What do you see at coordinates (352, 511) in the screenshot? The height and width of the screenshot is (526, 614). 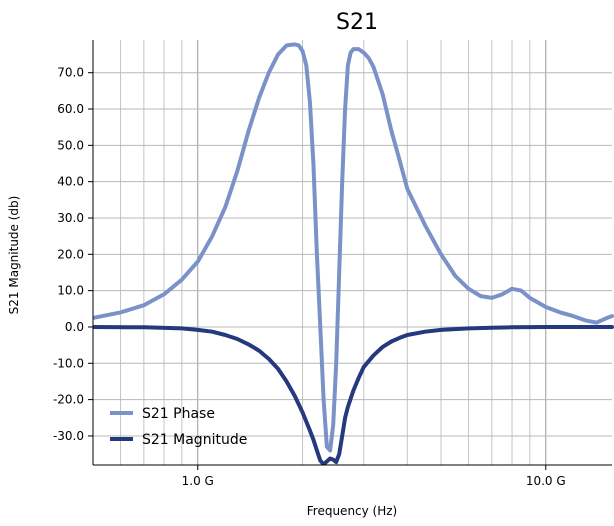 I see `x-axis-label: Frequency (Hz)` at bounding box center [352, 511].